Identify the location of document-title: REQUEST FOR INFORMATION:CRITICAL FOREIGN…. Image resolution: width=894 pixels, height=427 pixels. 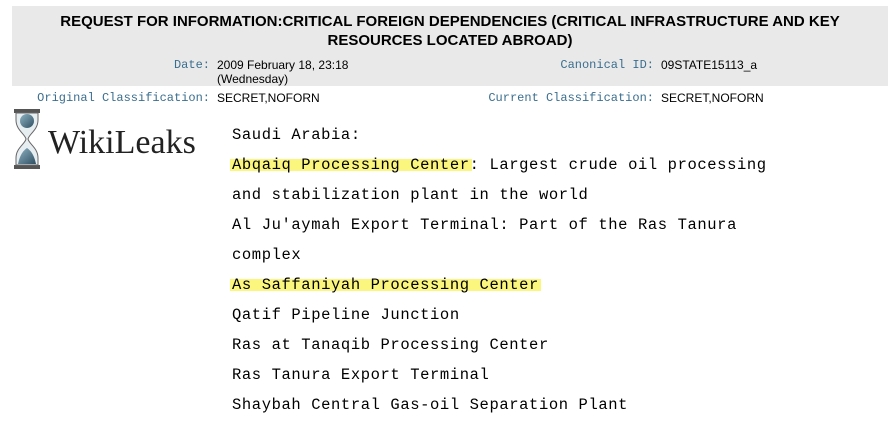
(450, 31).